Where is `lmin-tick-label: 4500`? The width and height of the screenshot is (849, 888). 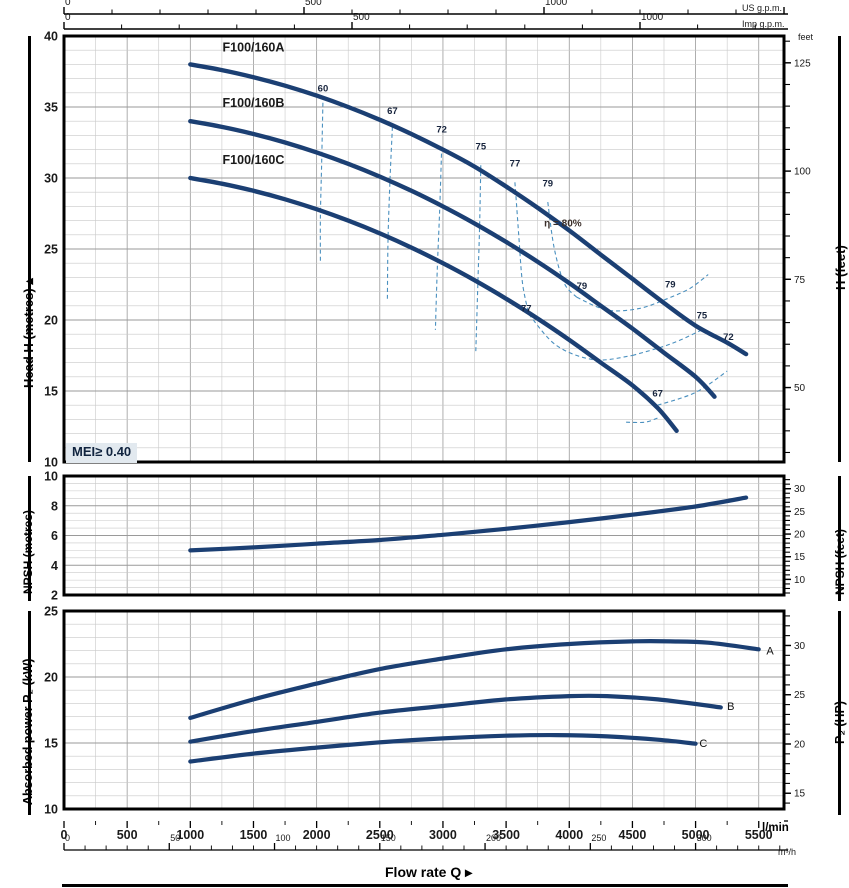 lmin-tick-label: 4500 is located at coordinates (633, 835).